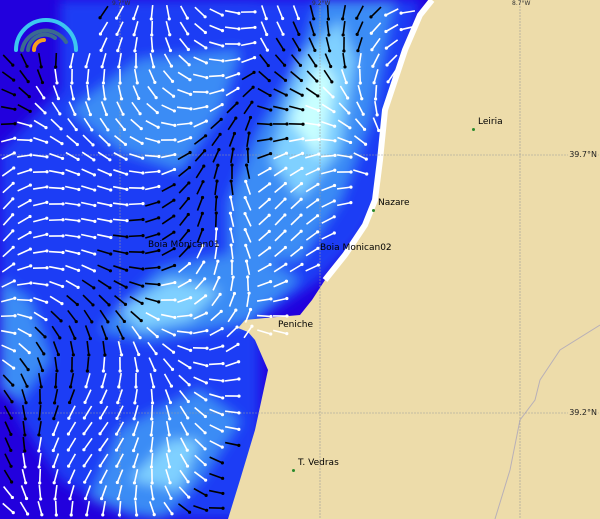 Image resolution: width=600 pixels, height=519 pixels. What do you see at coordinates (394, 203) in the screenshot?
I see `place-nazare: Nazare` at bounding box center [394, 203].